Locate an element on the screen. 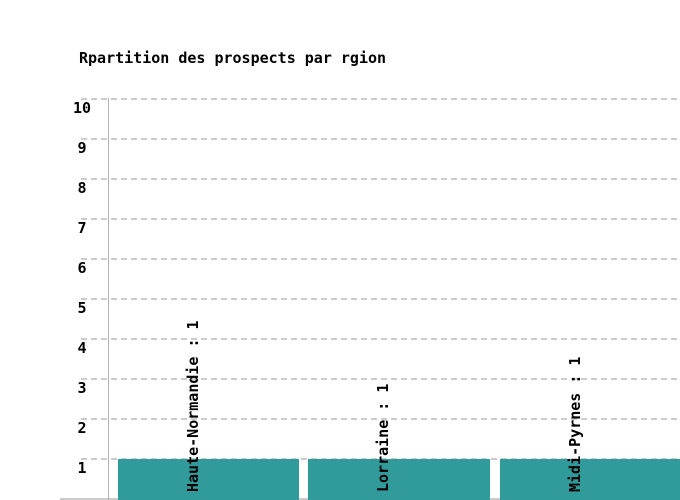 The height and width of the screenshot is (500, 680). bar-value-label: Haute-Normandie : 1 is located at coordinates (192, 406).